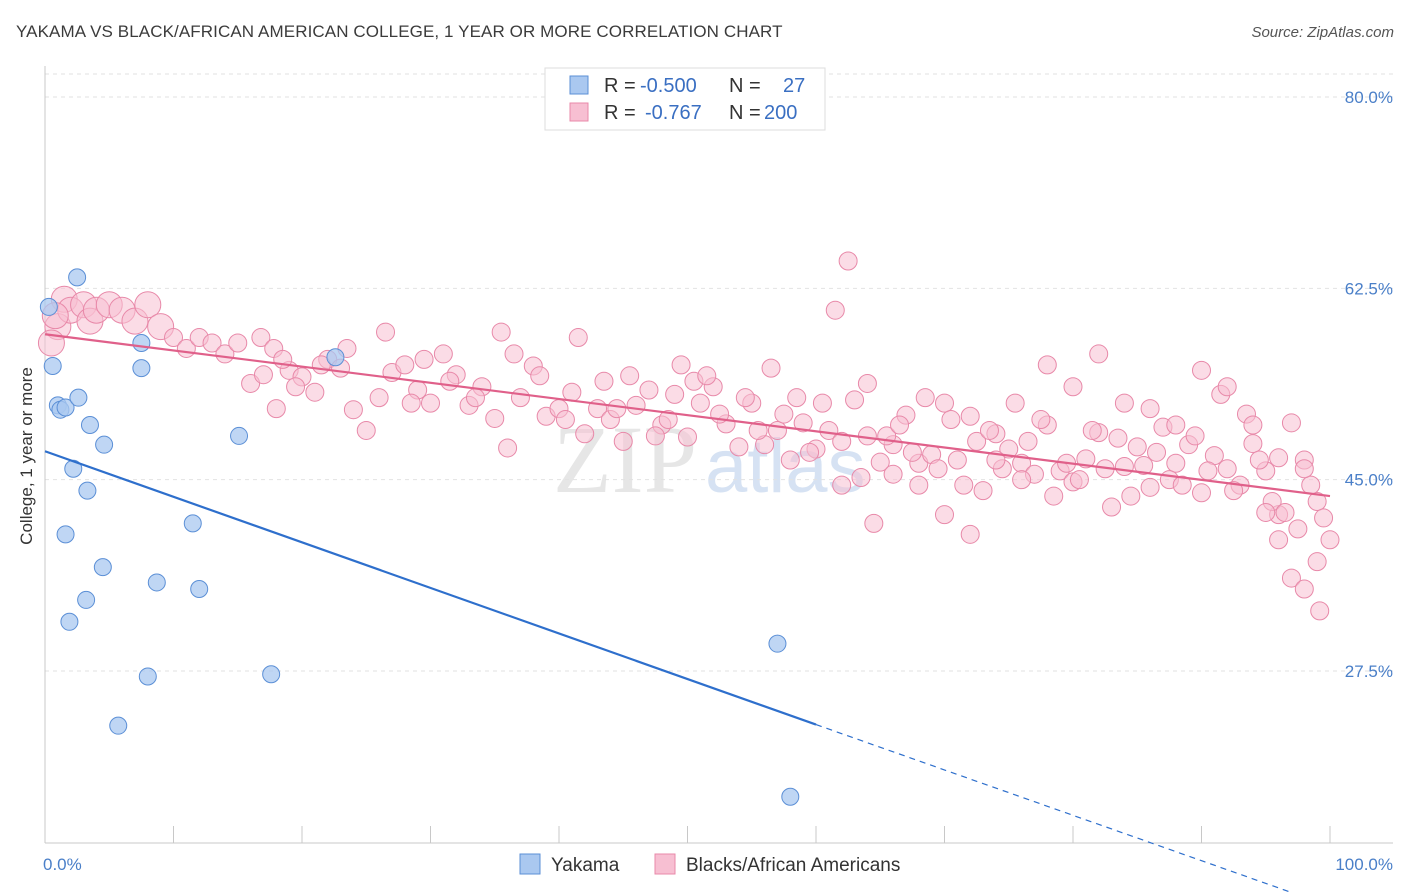 This screenshot has width=1406, height=892. Describe the element at coordinates (665, 864) in the screenshot. I see `bottom-legend-swatch-black` at that location.